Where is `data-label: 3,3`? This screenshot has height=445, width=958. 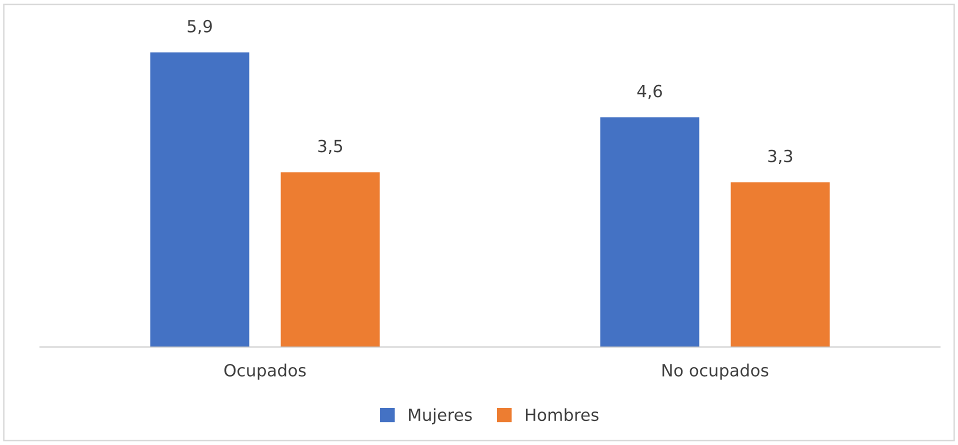 data-label: 3,3 is located at coordinates (780, 157).